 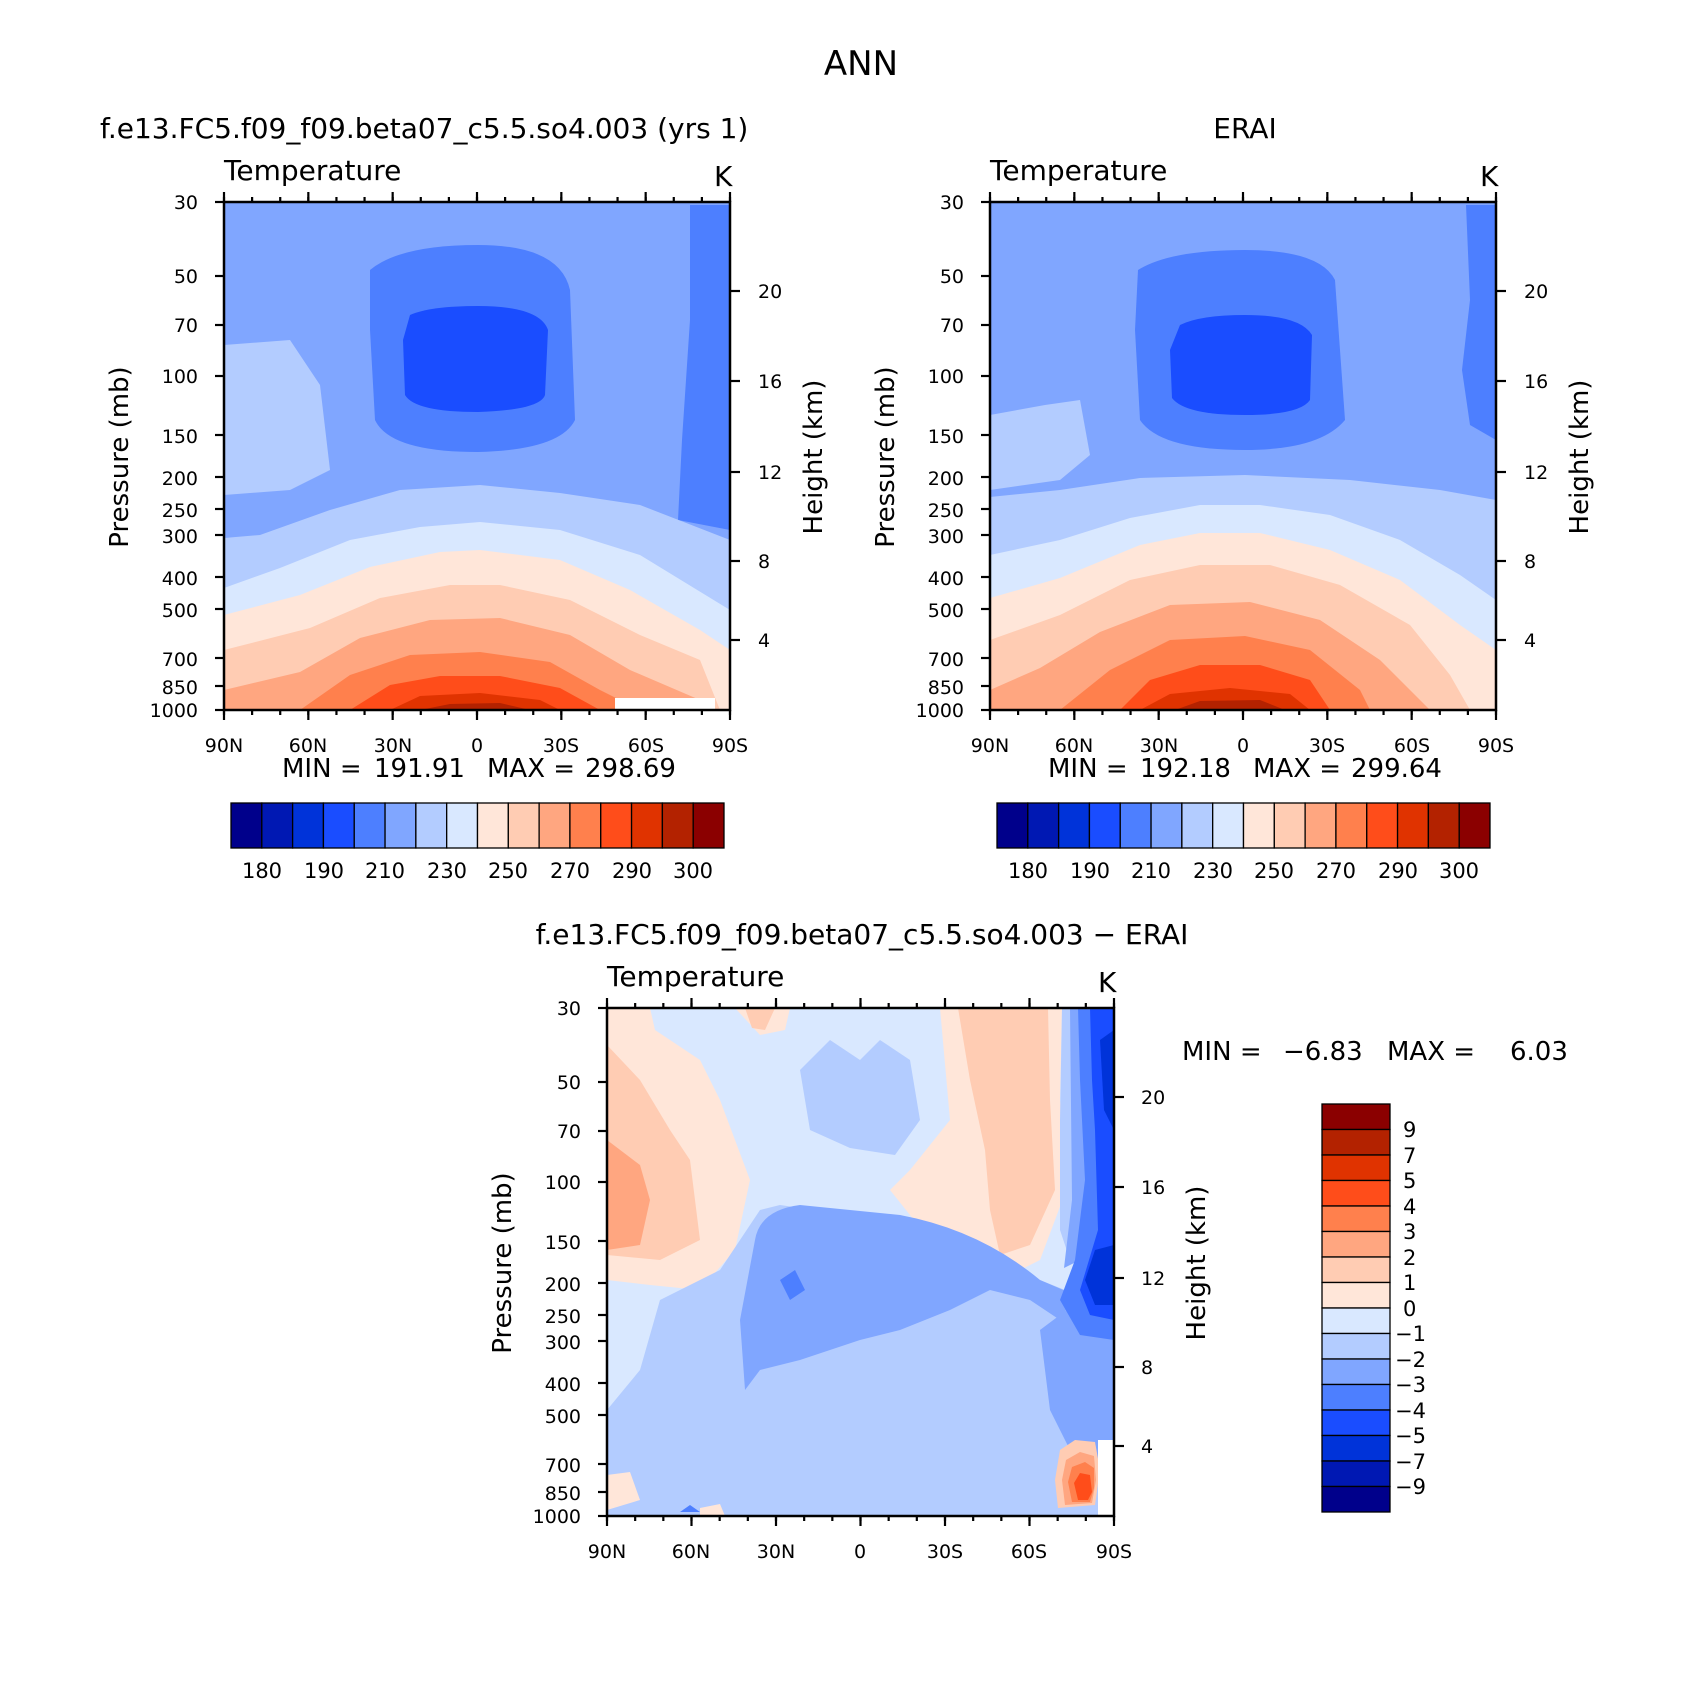 I want to click on max-value: 6.03, so click(x=1539, y=1052).